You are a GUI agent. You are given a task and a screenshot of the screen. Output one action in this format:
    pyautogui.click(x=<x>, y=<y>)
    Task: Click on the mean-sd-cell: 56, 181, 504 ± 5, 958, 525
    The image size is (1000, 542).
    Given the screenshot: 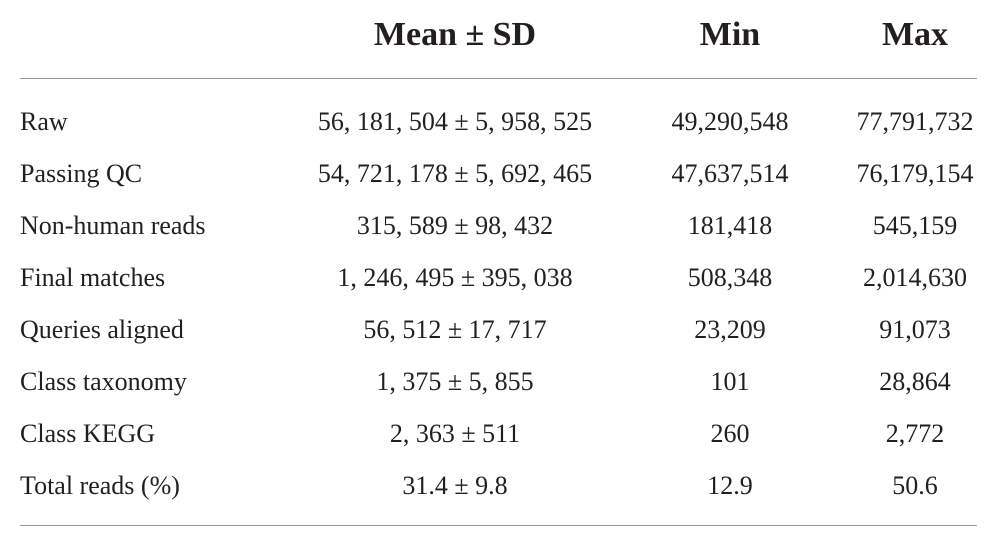 What is the action you would take?
    pyautogui.click(x=455, y=121)
    